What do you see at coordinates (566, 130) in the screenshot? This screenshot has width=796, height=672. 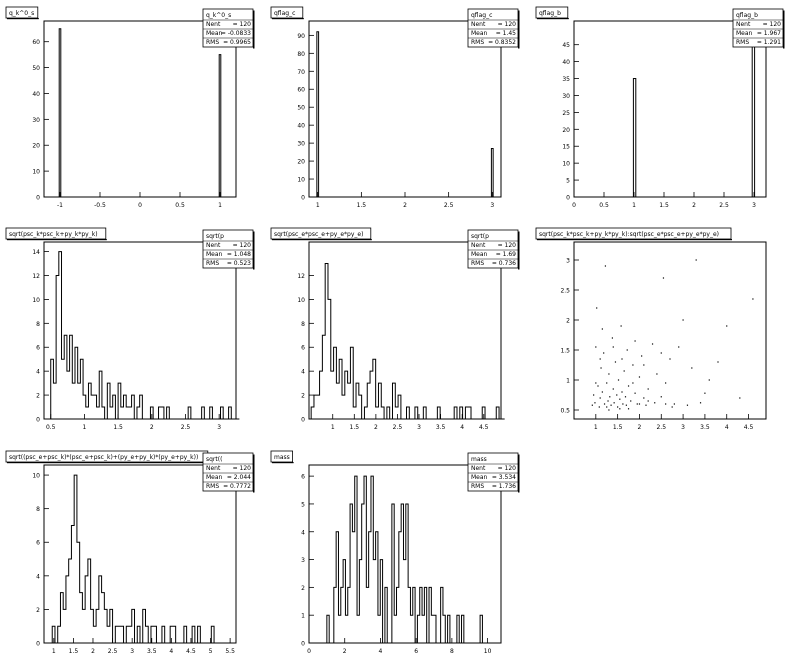 I see `y-tick-label: 20` at bounding box center [566, 130].